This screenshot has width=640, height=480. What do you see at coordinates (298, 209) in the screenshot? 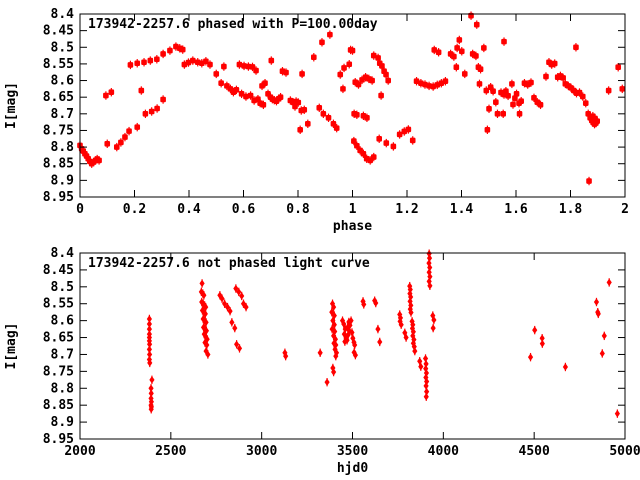
I see `x-tick-label: 0.8` at bounding box center [298, 209].